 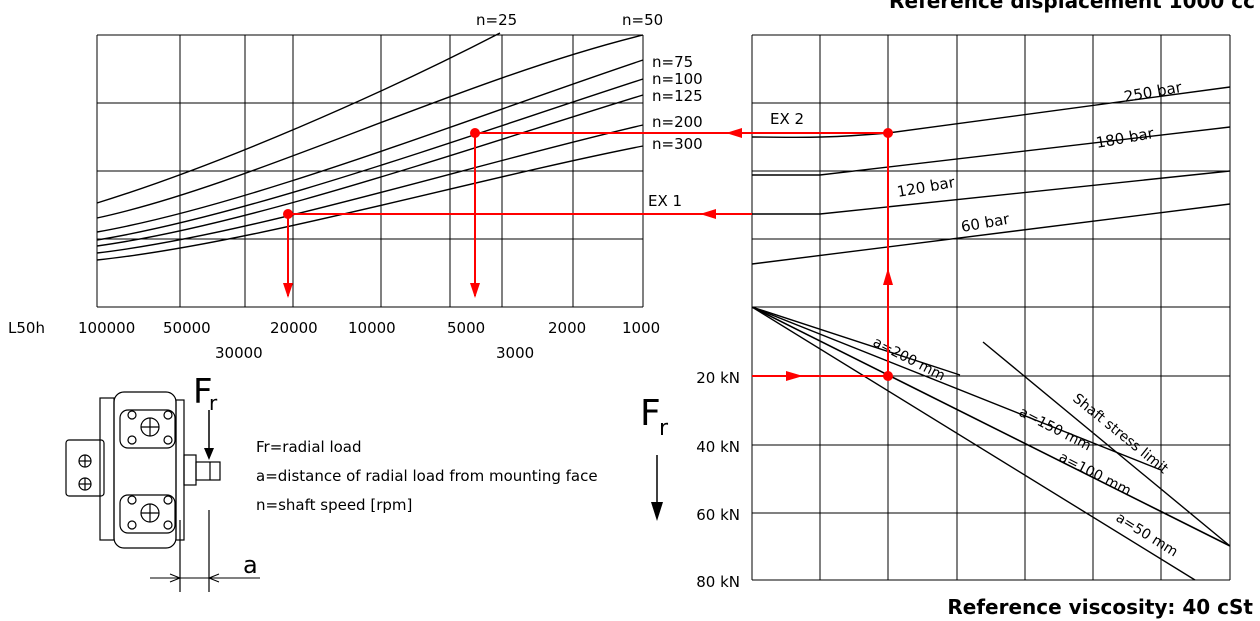 I want to click on x-axis-name: L50h, so click(x=26, y=328).